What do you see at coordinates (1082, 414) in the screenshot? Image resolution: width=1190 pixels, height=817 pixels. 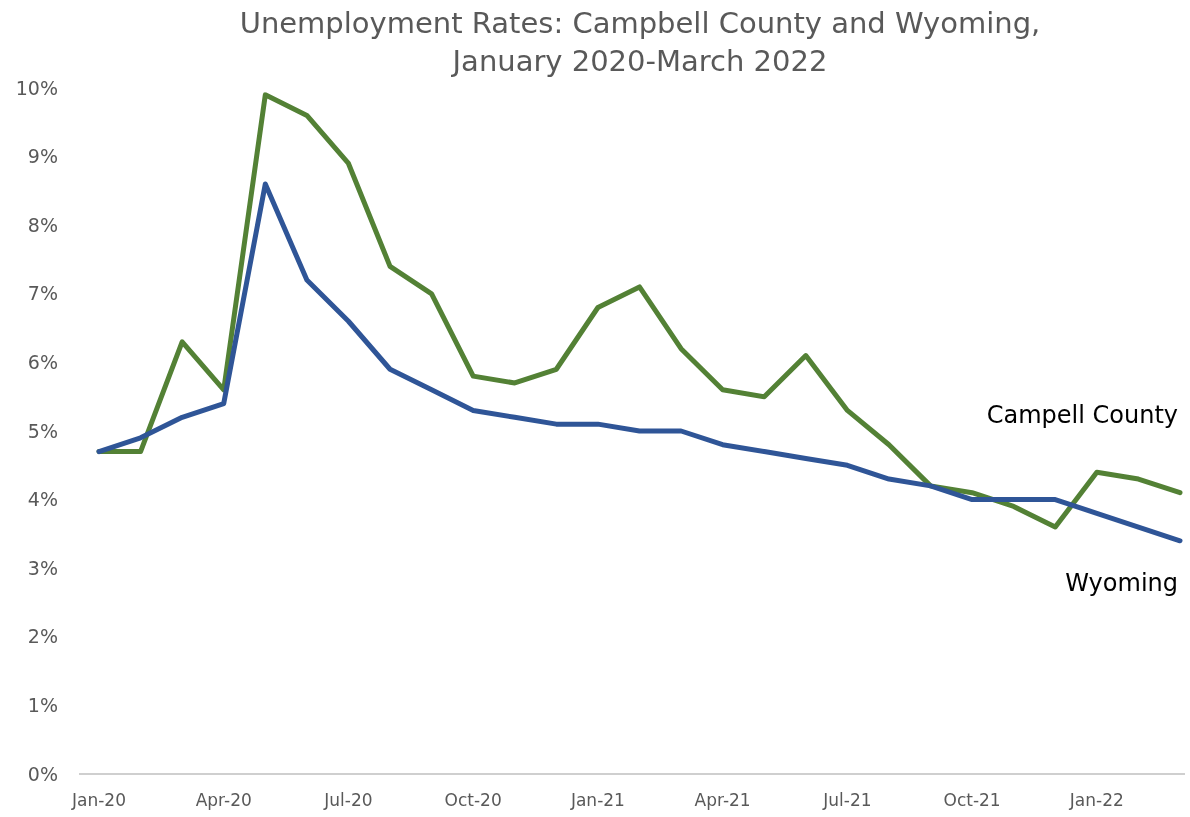 I see `text: Campell County` at bounding box center [1082, 414].